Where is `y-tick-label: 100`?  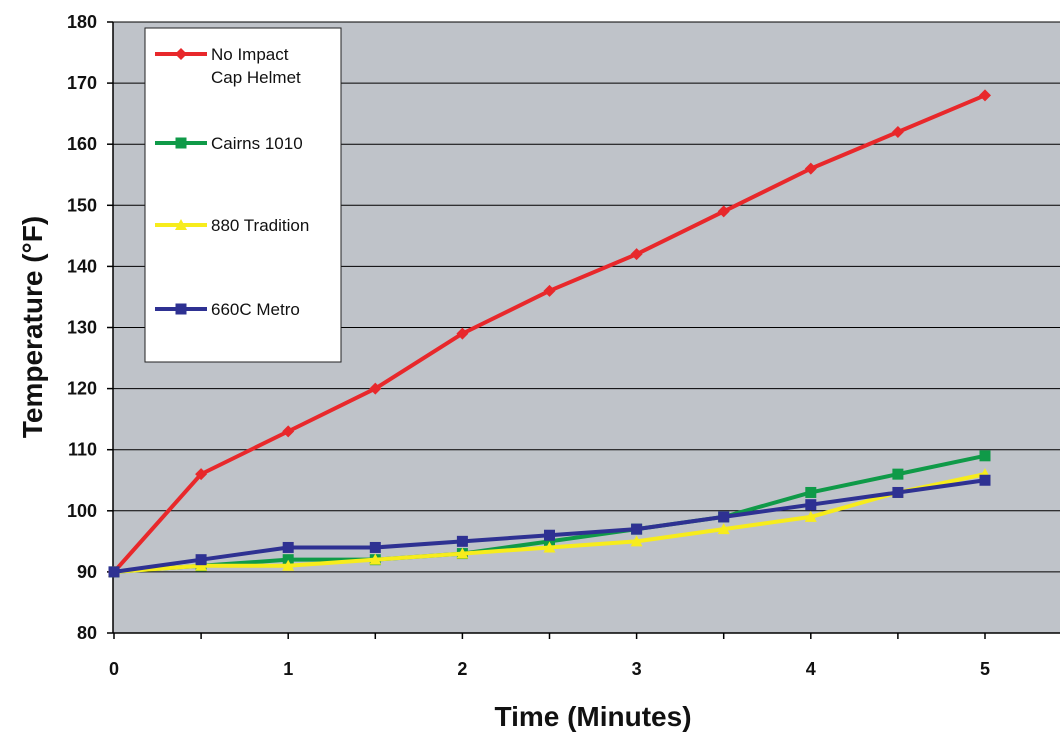 y-tick-label: 100 is located at coordinates (82, 511).